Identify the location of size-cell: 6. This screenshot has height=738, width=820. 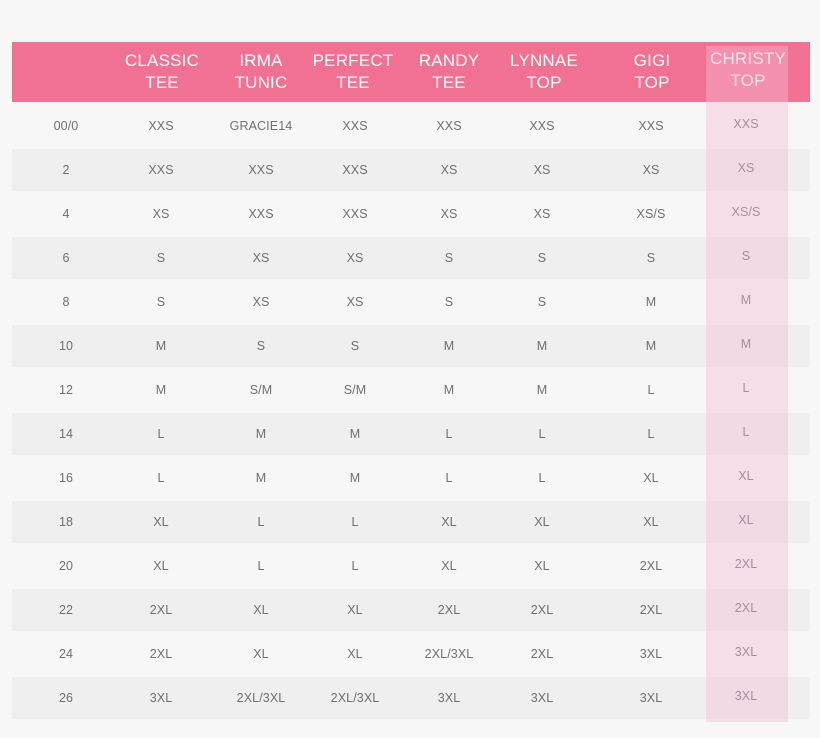
(66, 258).